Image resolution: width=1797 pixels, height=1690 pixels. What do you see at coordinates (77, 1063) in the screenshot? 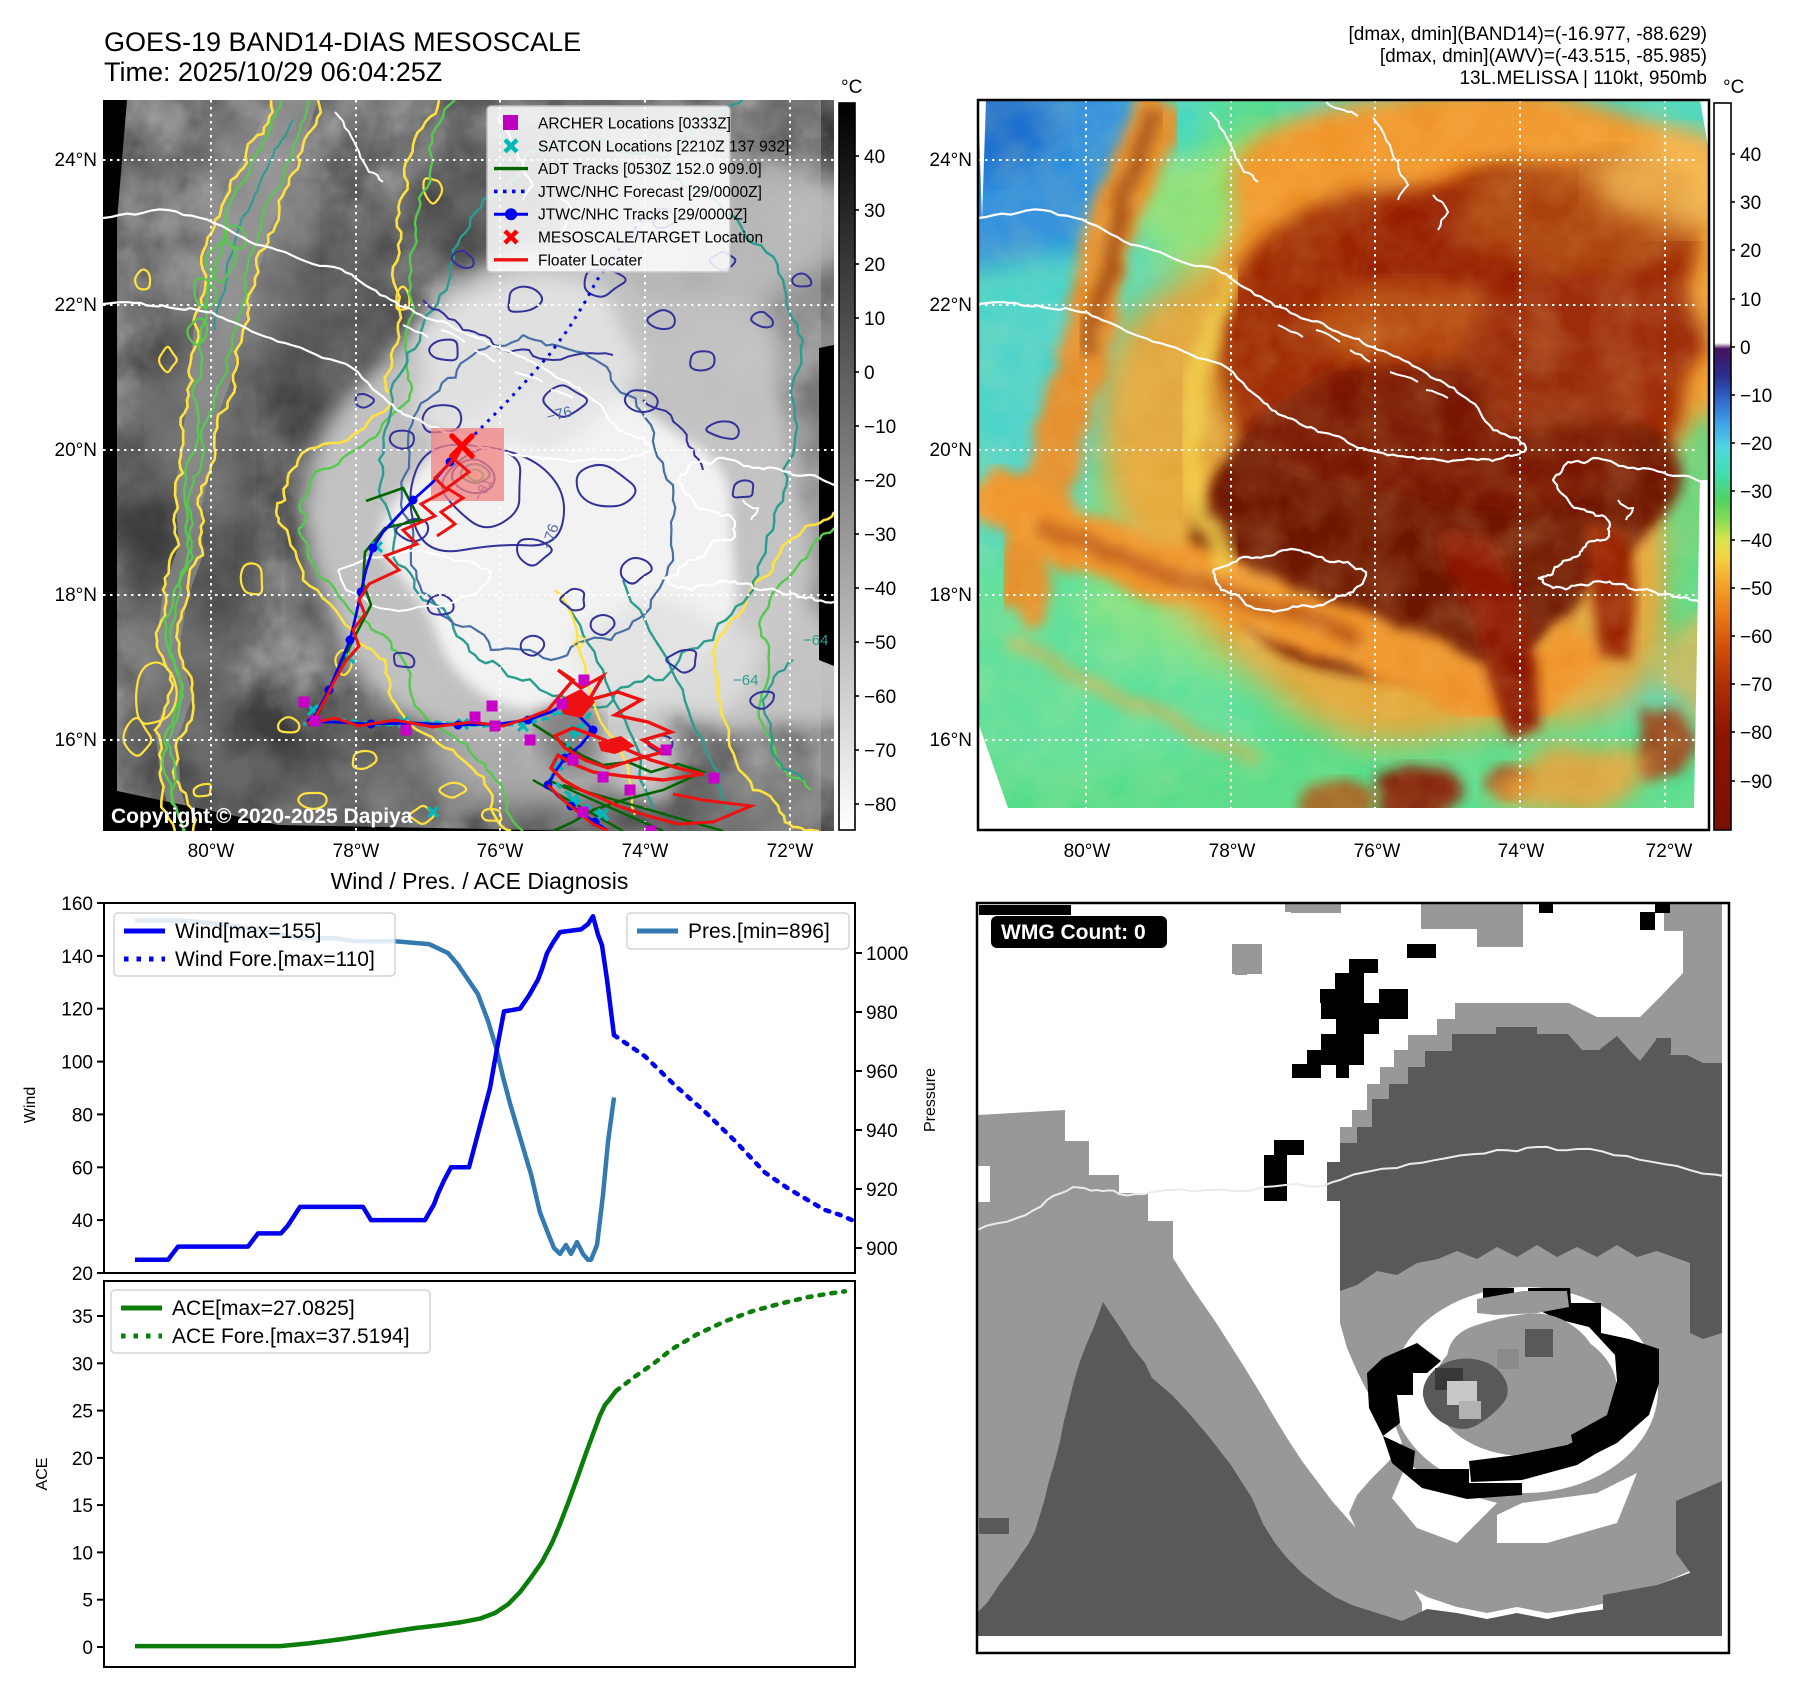
I see `svg-text: 100` at bounding box center [77, 1063].